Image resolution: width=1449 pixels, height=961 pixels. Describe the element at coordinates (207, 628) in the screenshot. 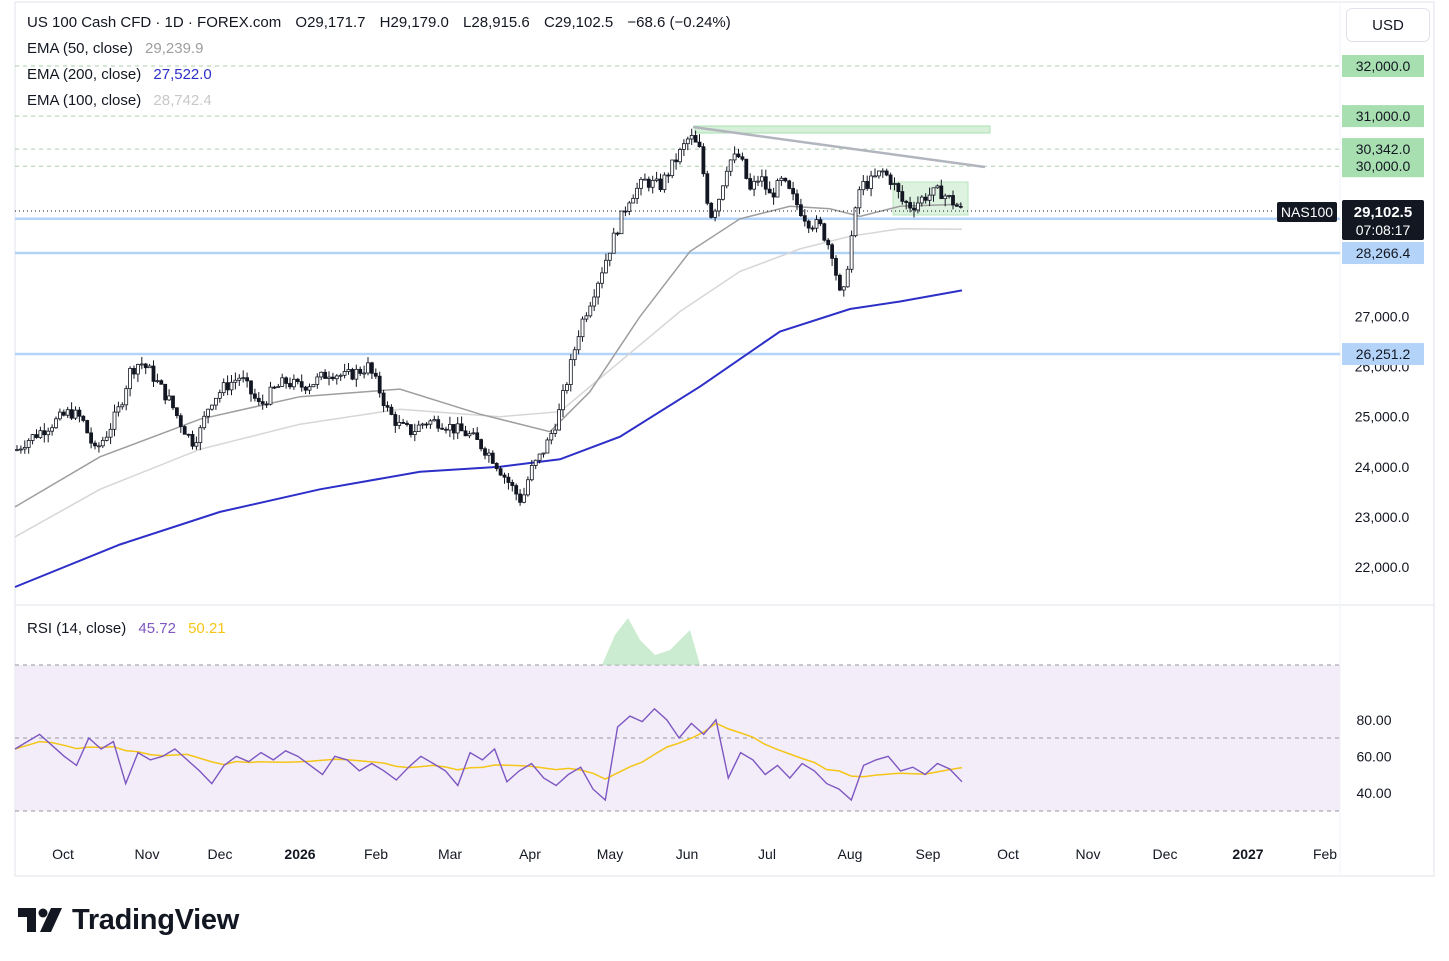

I see `rsi-ma-value: 50.21` at that location.